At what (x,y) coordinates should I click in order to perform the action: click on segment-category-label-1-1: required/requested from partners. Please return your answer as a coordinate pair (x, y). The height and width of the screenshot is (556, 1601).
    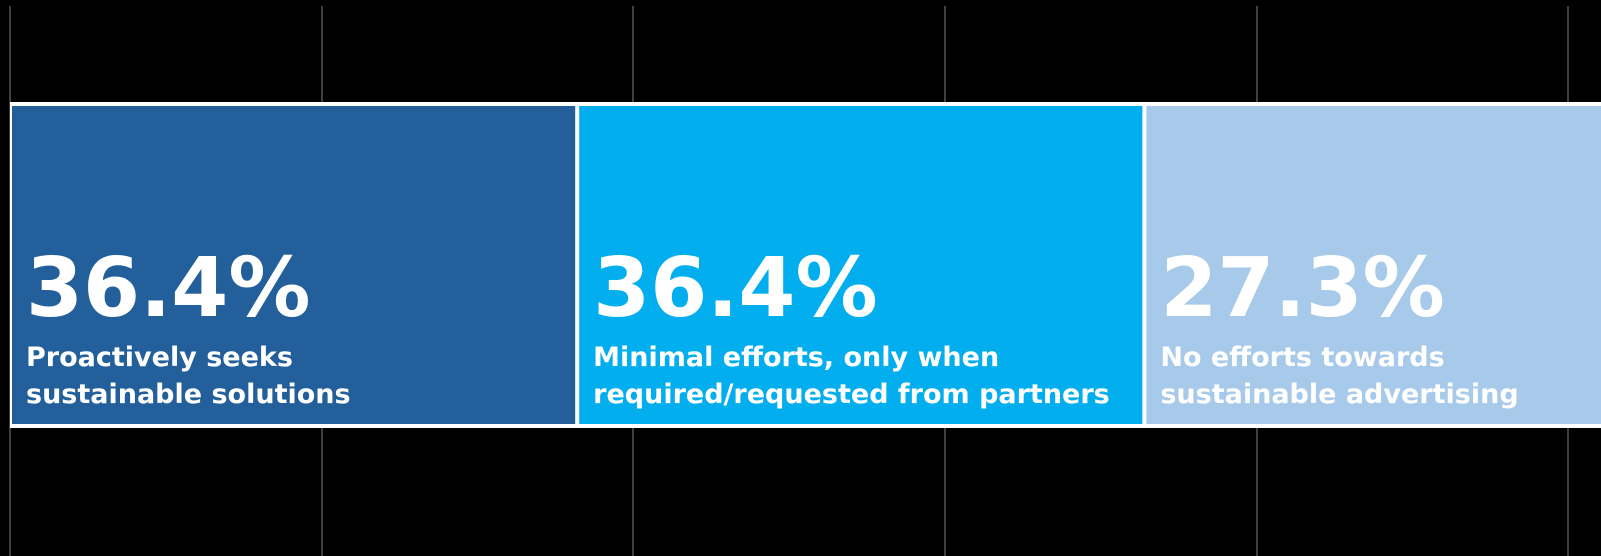
    Looking at the image, I should click on (851, 394).